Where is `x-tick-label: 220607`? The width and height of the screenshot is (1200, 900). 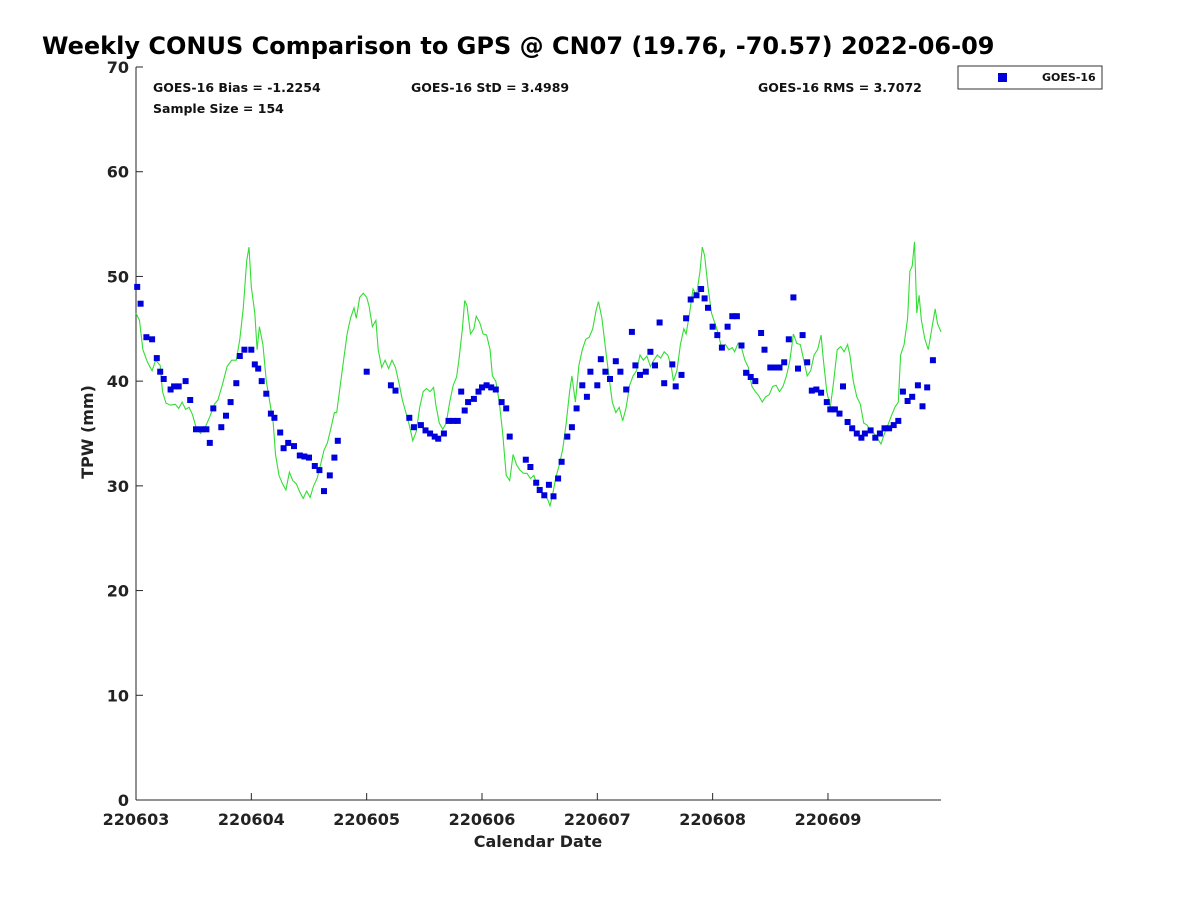 x-tick-label: 220607 is located at coordinates (597, 819).